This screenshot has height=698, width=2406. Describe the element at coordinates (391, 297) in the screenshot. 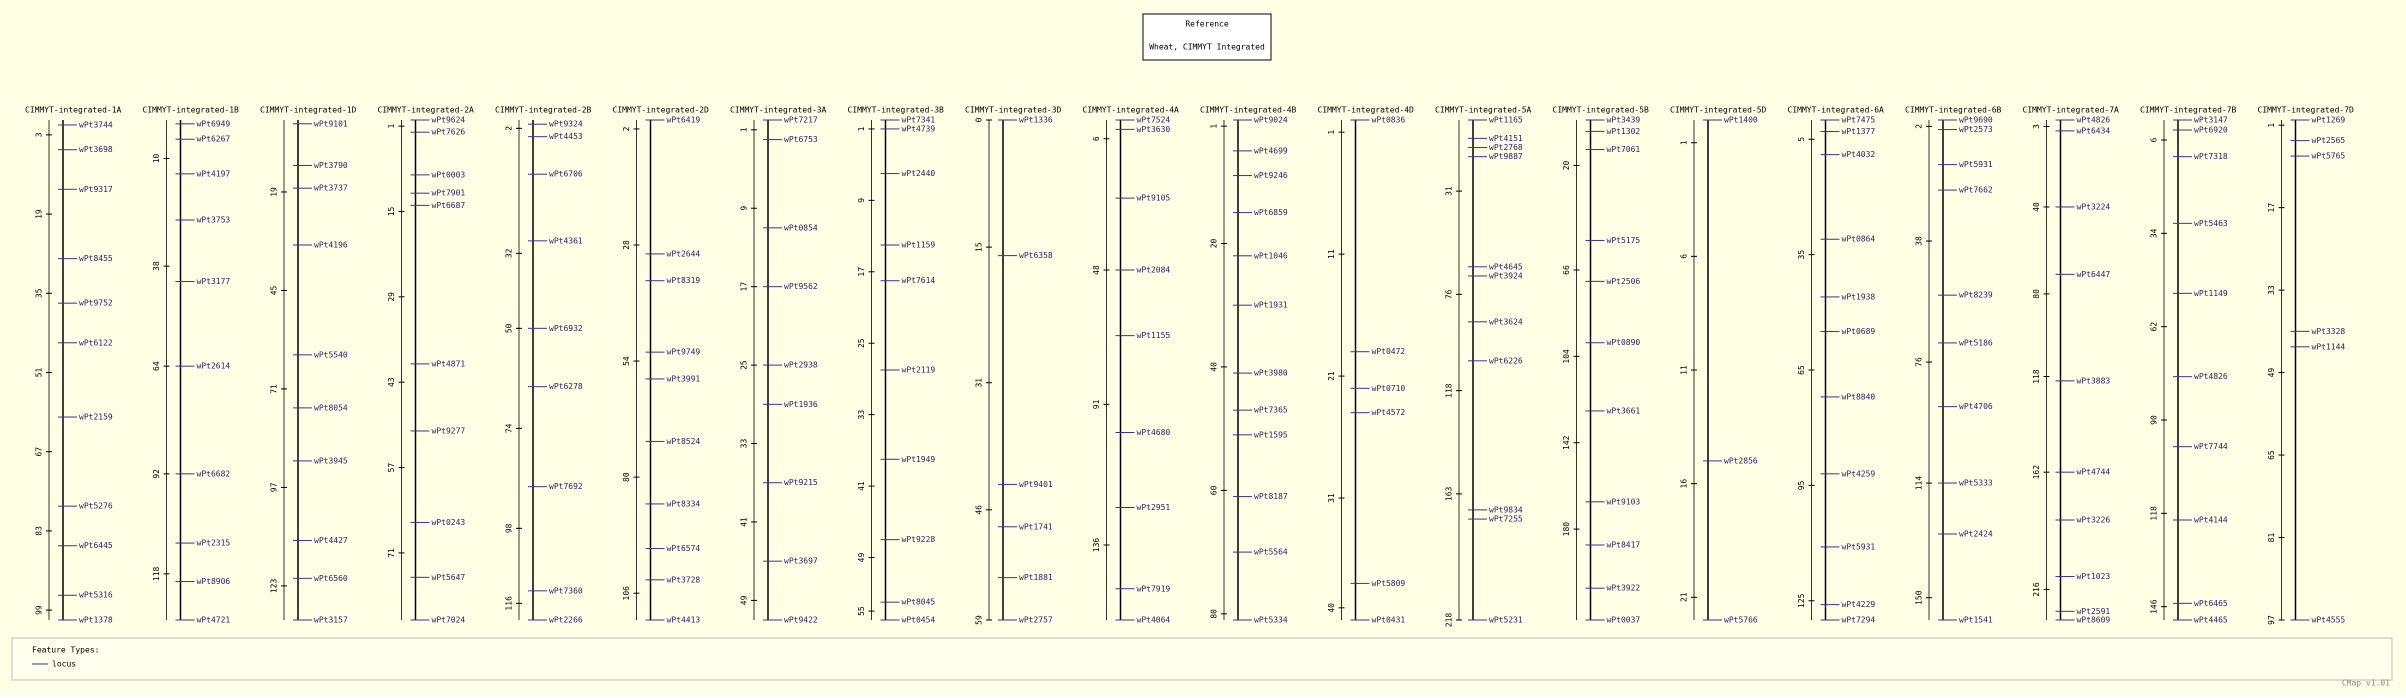

I see `tick-label: 29` at that location.